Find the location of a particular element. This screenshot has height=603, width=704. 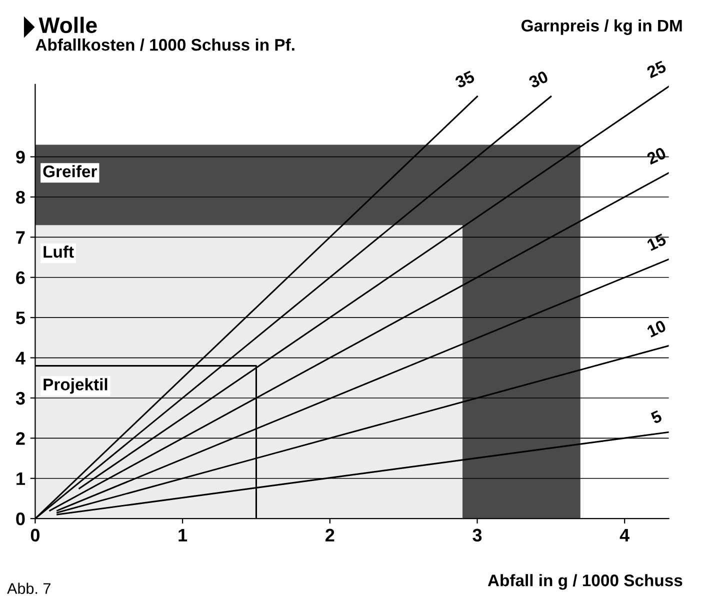

text: 35 is located at coordinates (465, 79).